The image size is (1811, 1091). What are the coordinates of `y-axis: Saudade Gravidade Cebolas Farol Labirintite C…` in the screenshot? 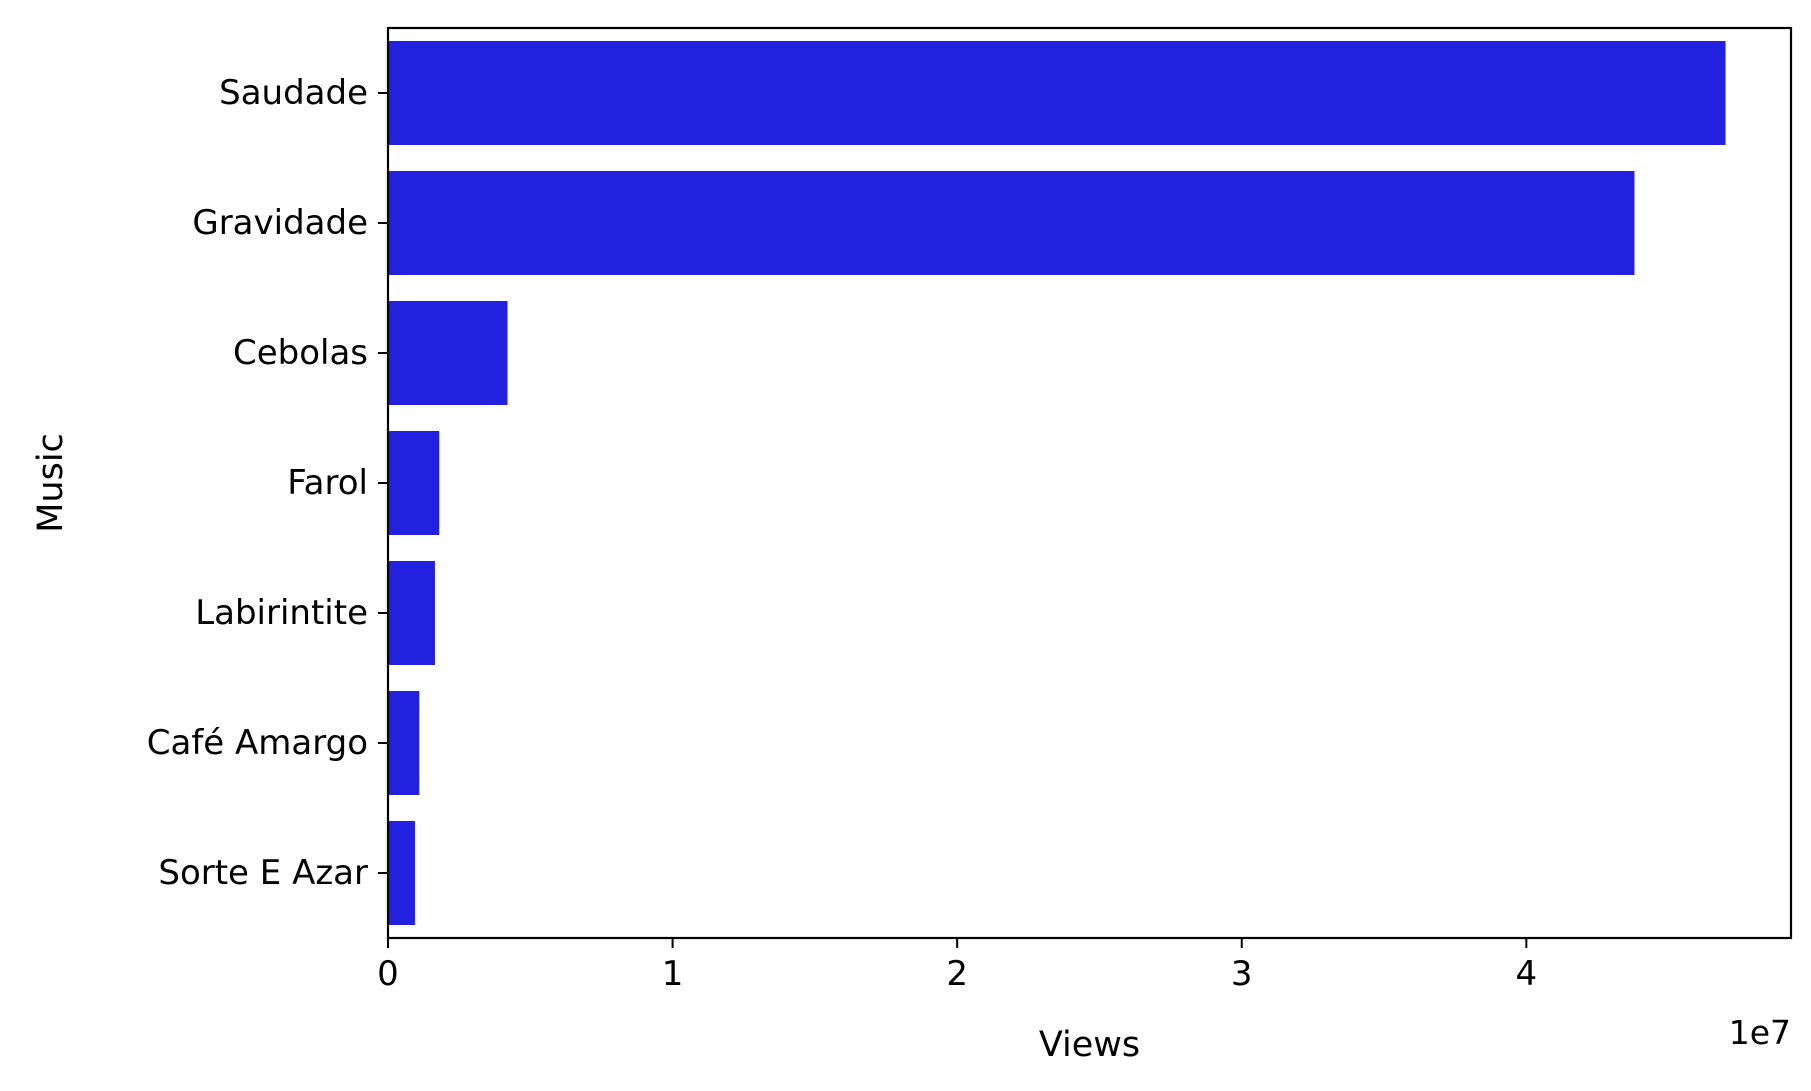 It's located at (267, 483).